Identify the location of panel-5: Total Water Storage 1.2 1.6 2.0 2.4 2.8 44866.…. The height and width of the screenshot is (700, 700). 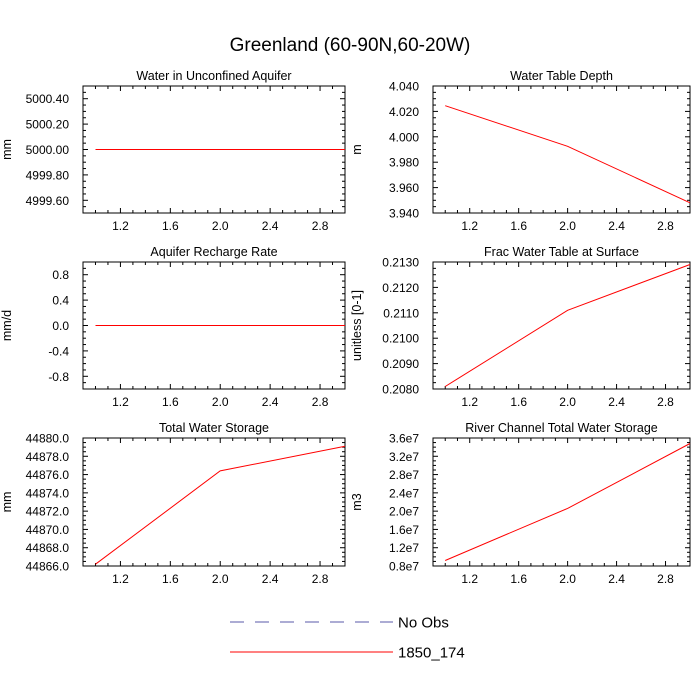
(173, 503).